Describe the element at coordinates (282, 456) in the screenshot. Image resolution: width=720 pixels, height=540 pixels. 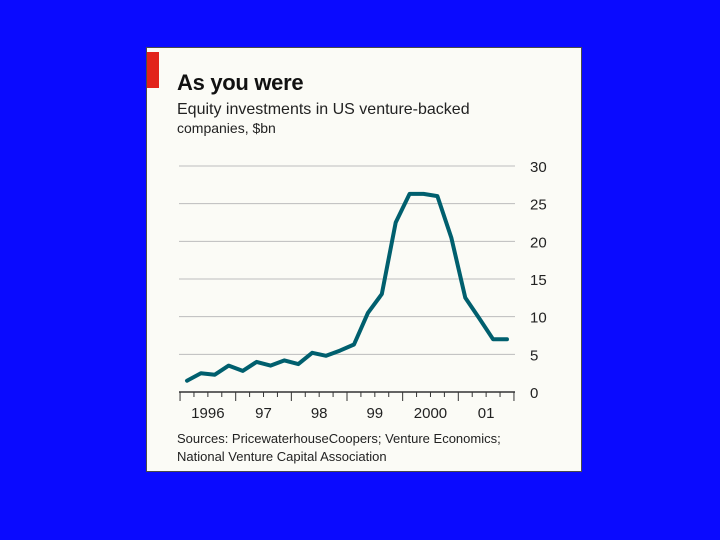
I see `sources-line-2: National Venture Capital Association` at that location.